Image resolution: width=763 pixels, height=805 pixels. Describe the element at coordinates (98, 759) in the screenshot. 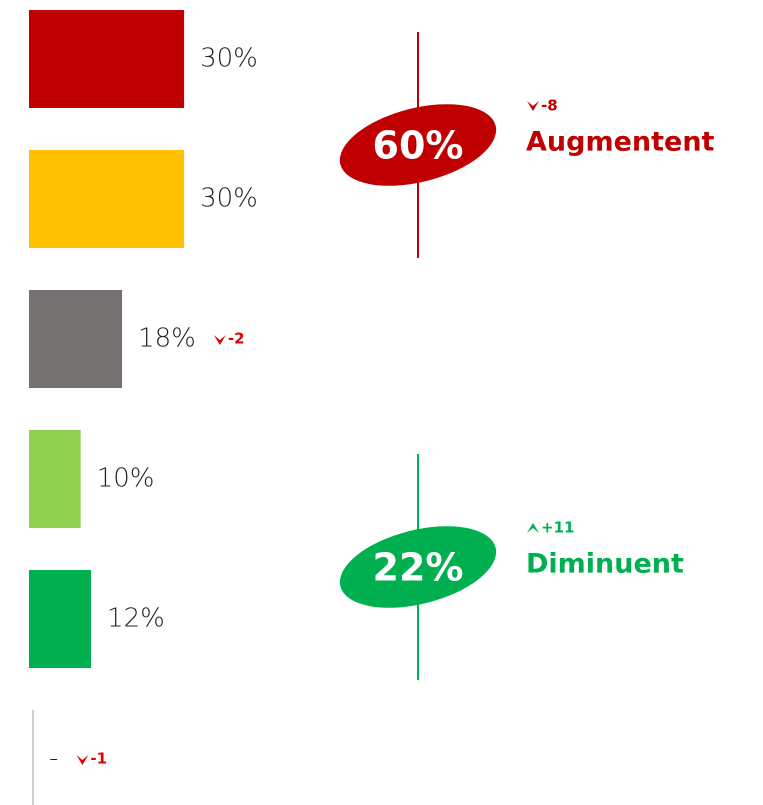

I see `change-label: -1` at that location.